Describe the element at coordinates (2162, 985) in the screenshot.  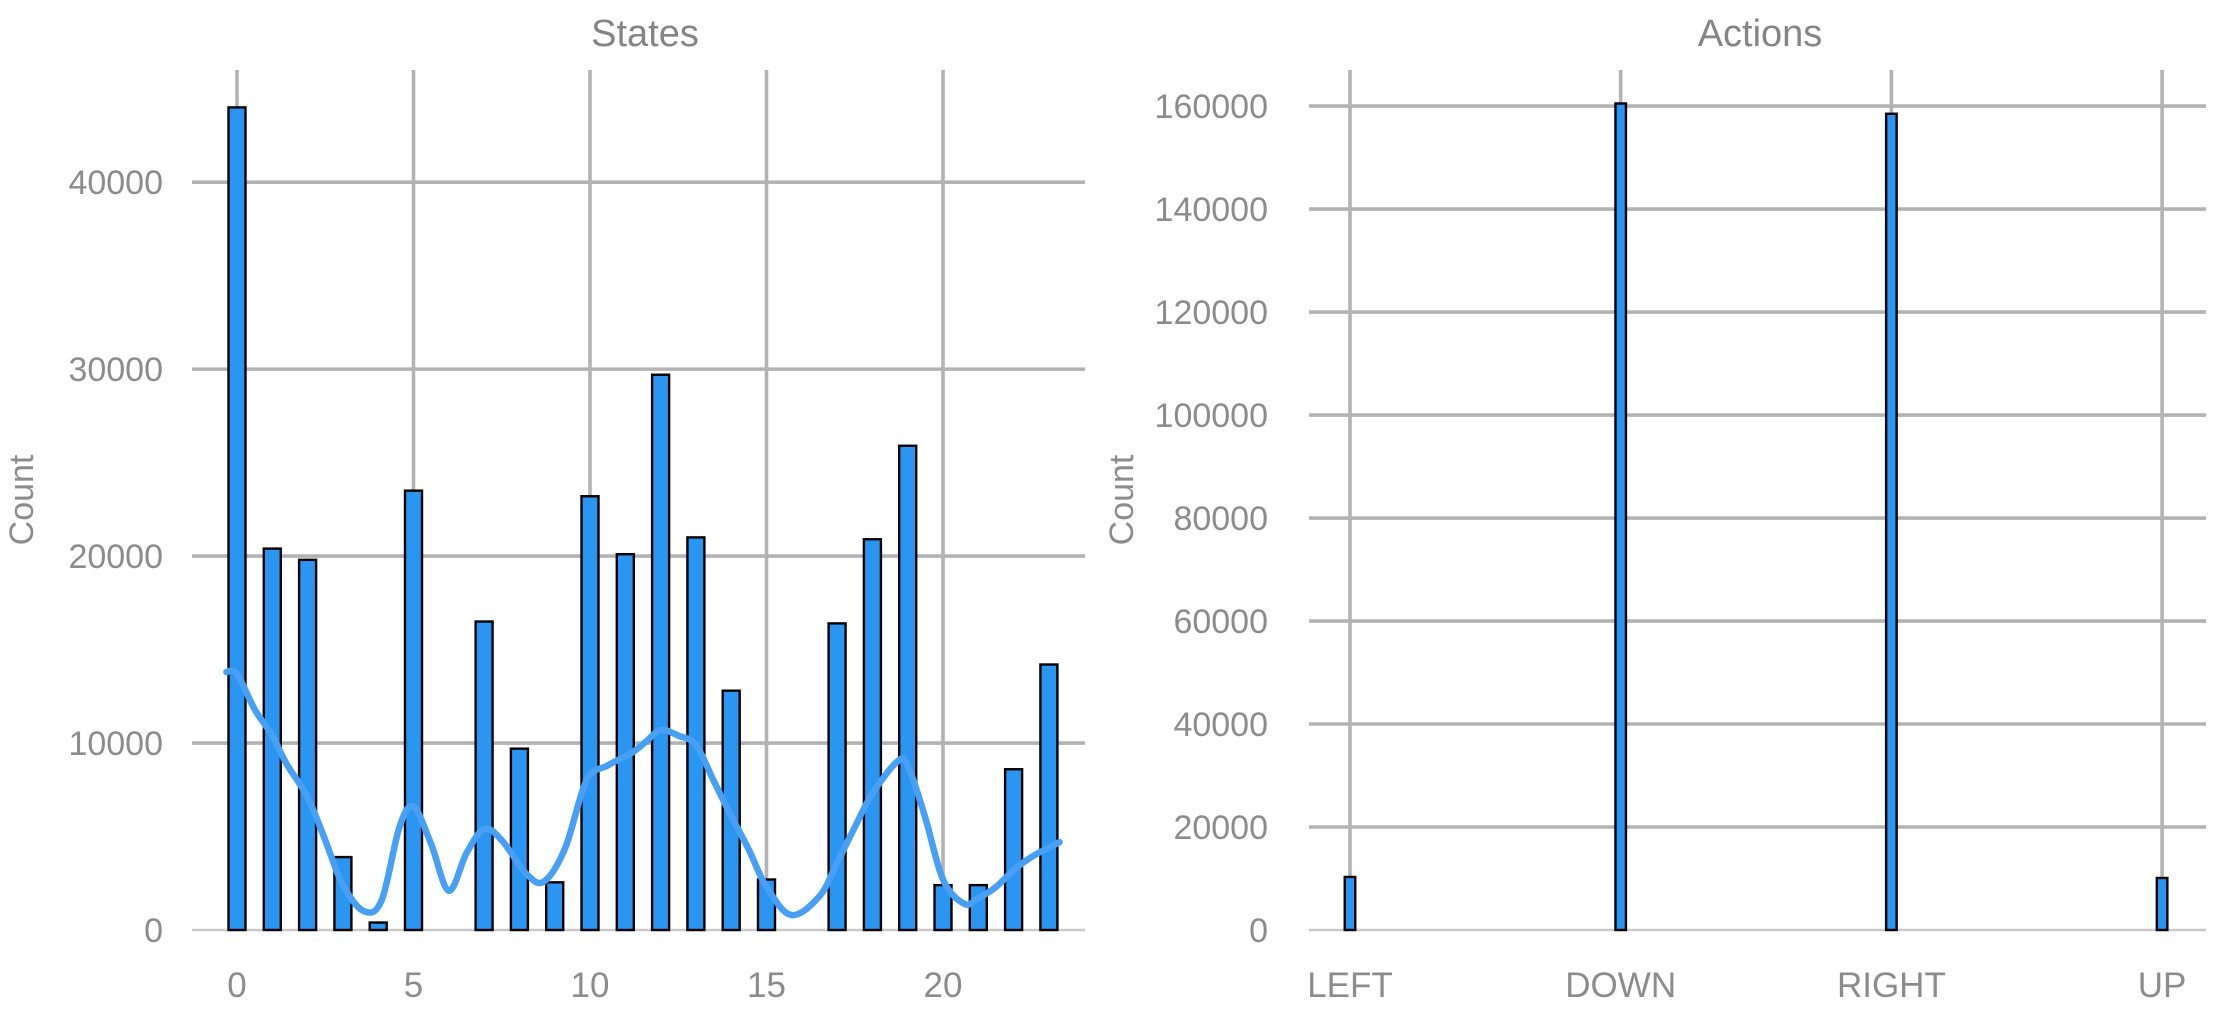
I see `actions-category-label: UP` at that location.